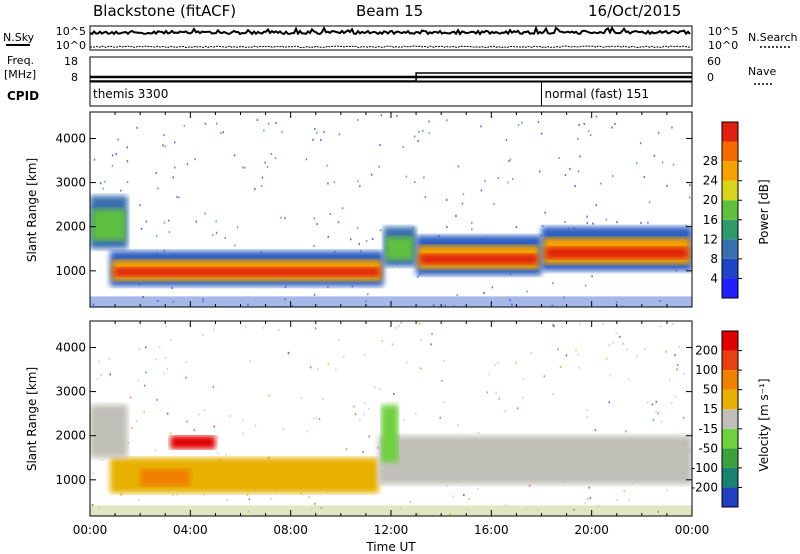 Image resolution: width=800 pixels, height=554 pixels. Describe the element at coordinates (390, 30) in the screenshot. I see `noise-sky-trace` at that location.